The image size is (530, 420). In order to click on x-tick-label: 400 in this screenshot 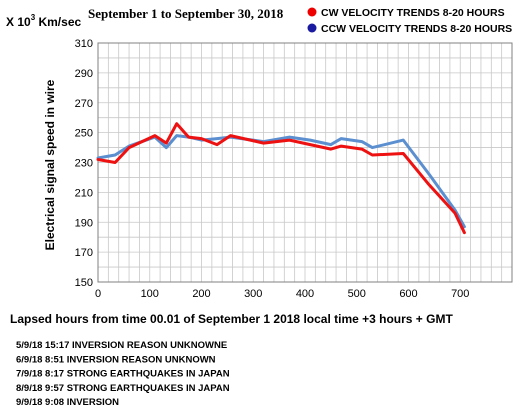, I will do `click(305, 294)`.